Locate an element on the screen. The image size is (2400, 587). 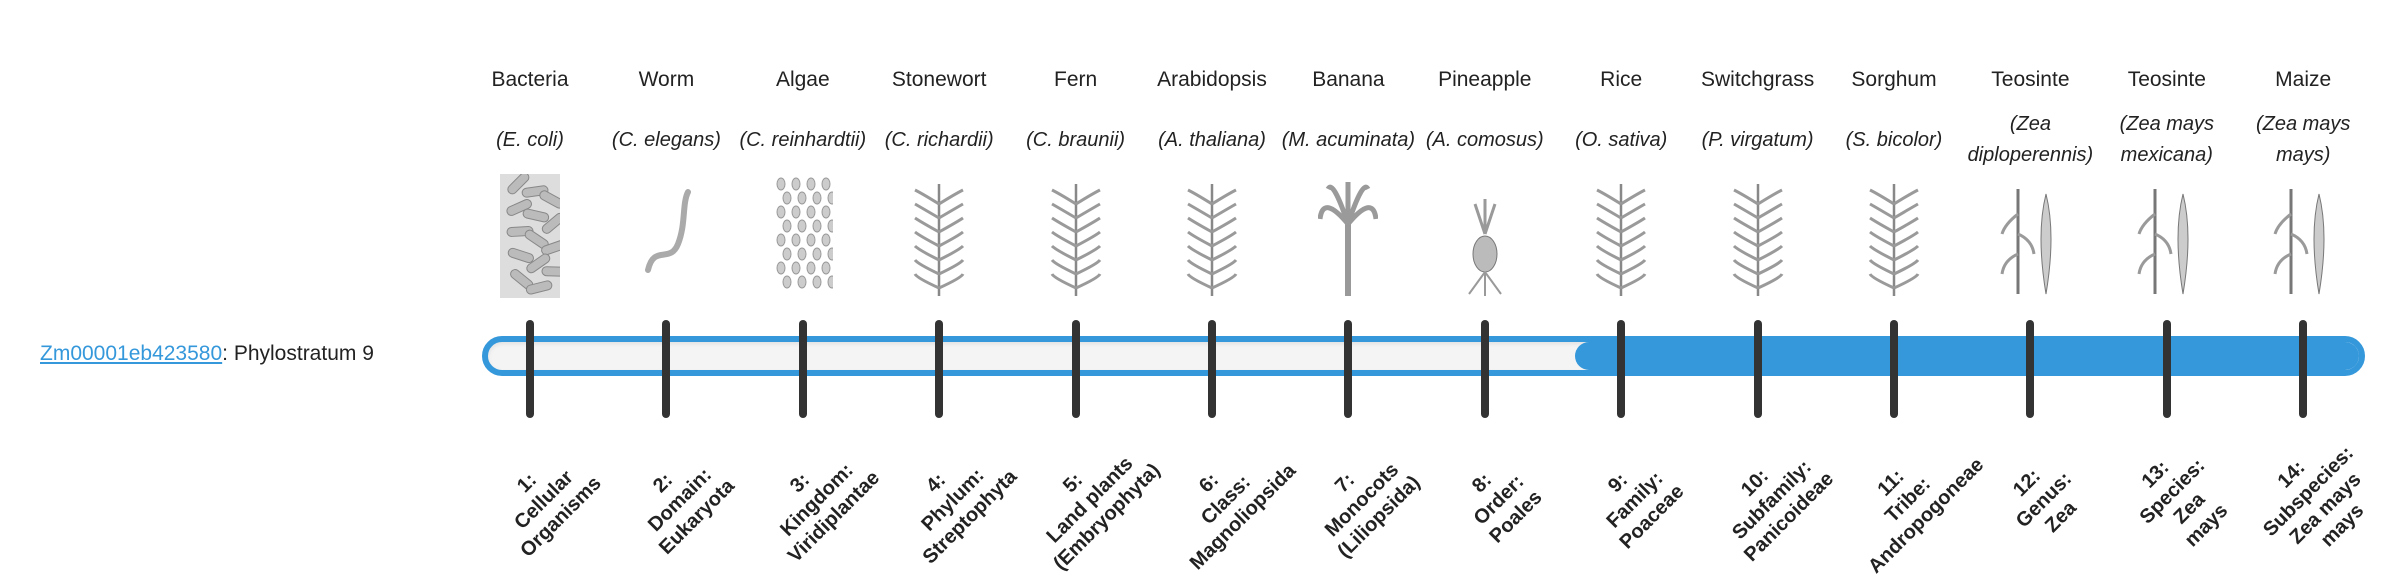
species-text: (O. sativa) is located at coordinates (1621, 139).